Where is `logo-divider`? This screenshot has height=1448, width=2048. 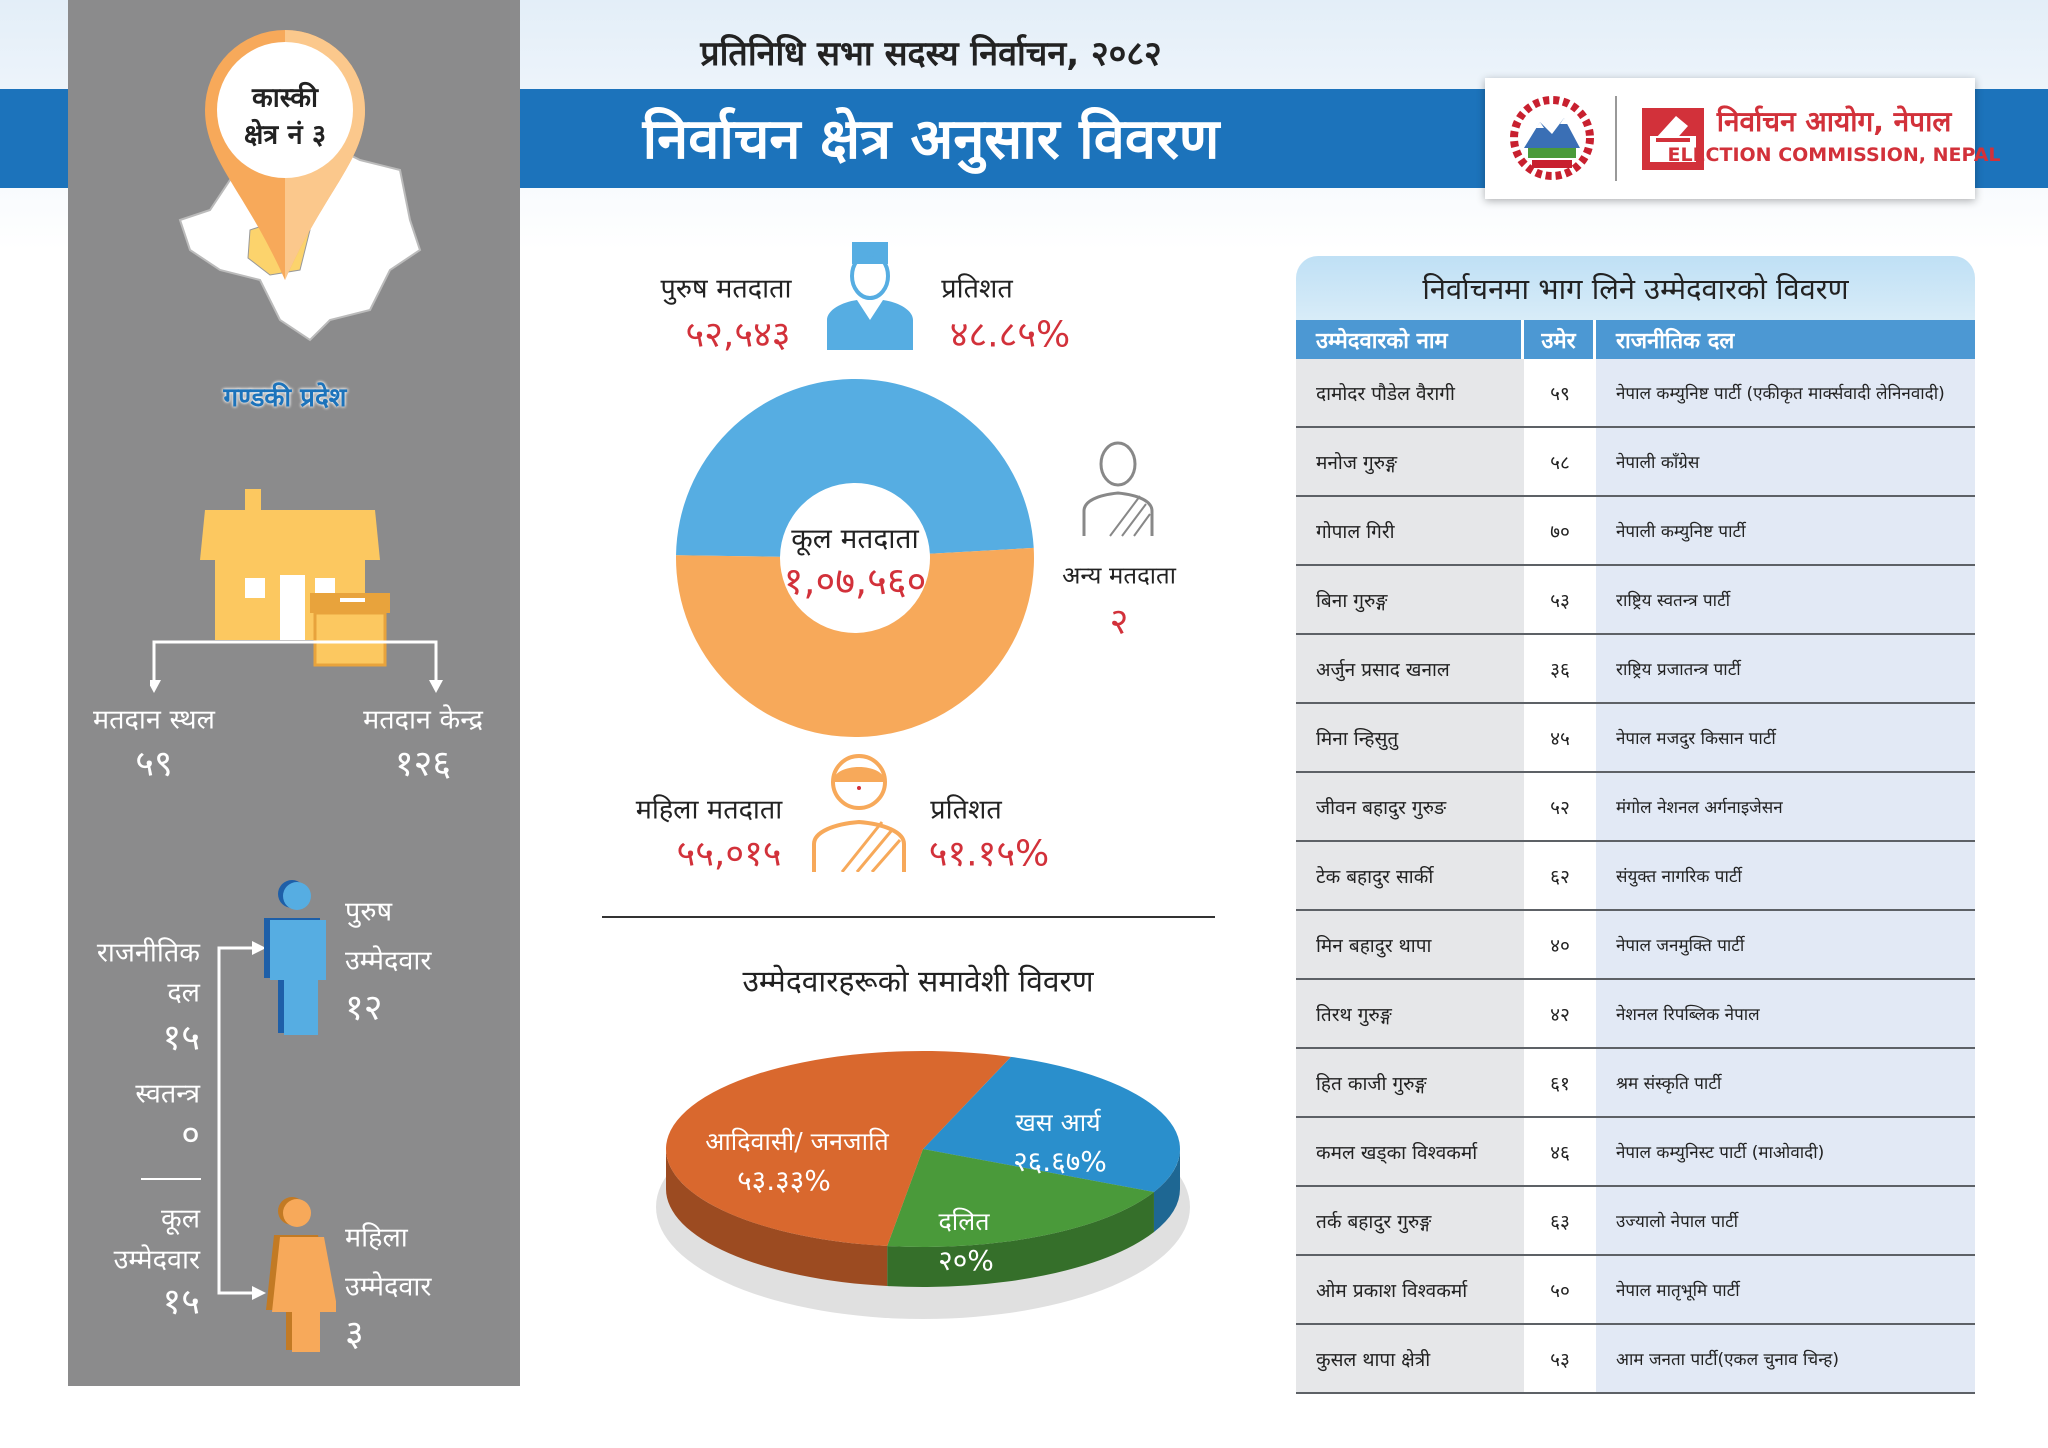 logo-divider is located at coordinates (1616, 138).